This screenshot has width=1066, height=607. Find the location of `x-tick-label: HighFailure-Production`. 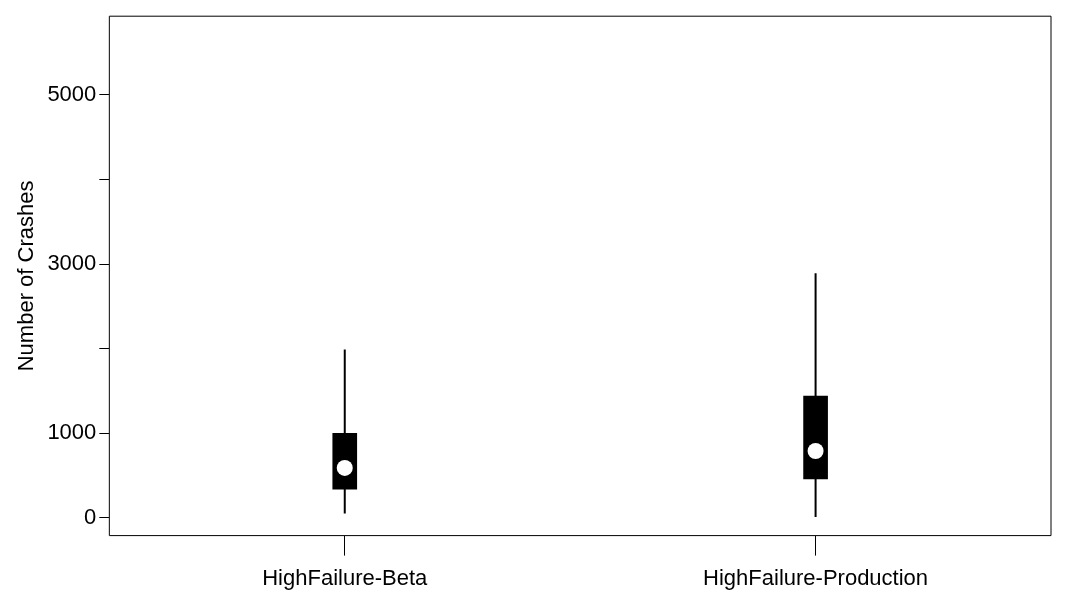

x-tick-label: HighFailure-Production is located at coordinates (816, 577).